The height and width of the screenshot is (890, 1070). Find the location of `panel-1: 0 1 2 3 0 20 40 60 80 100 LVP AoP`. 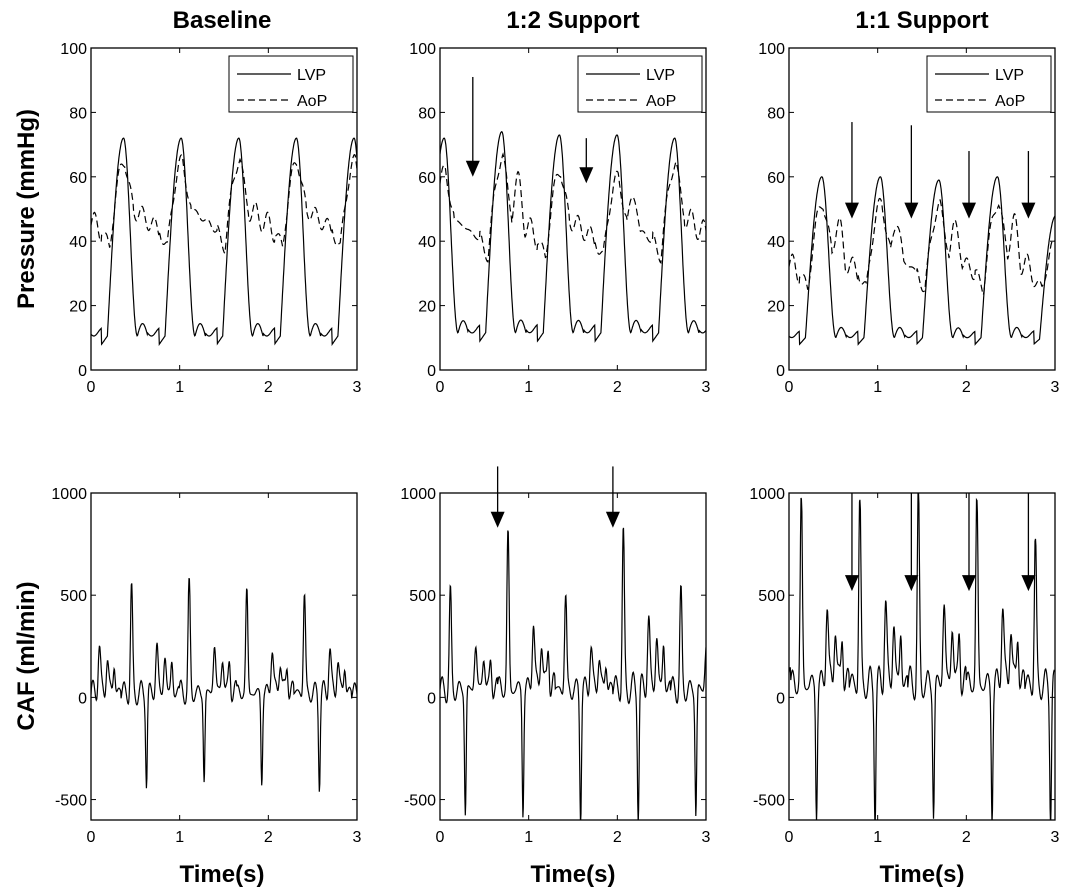

panel-1: 0 1 2 3 0 20 40 60 80 100 LVP AoP is located at coordinates (210, 218).